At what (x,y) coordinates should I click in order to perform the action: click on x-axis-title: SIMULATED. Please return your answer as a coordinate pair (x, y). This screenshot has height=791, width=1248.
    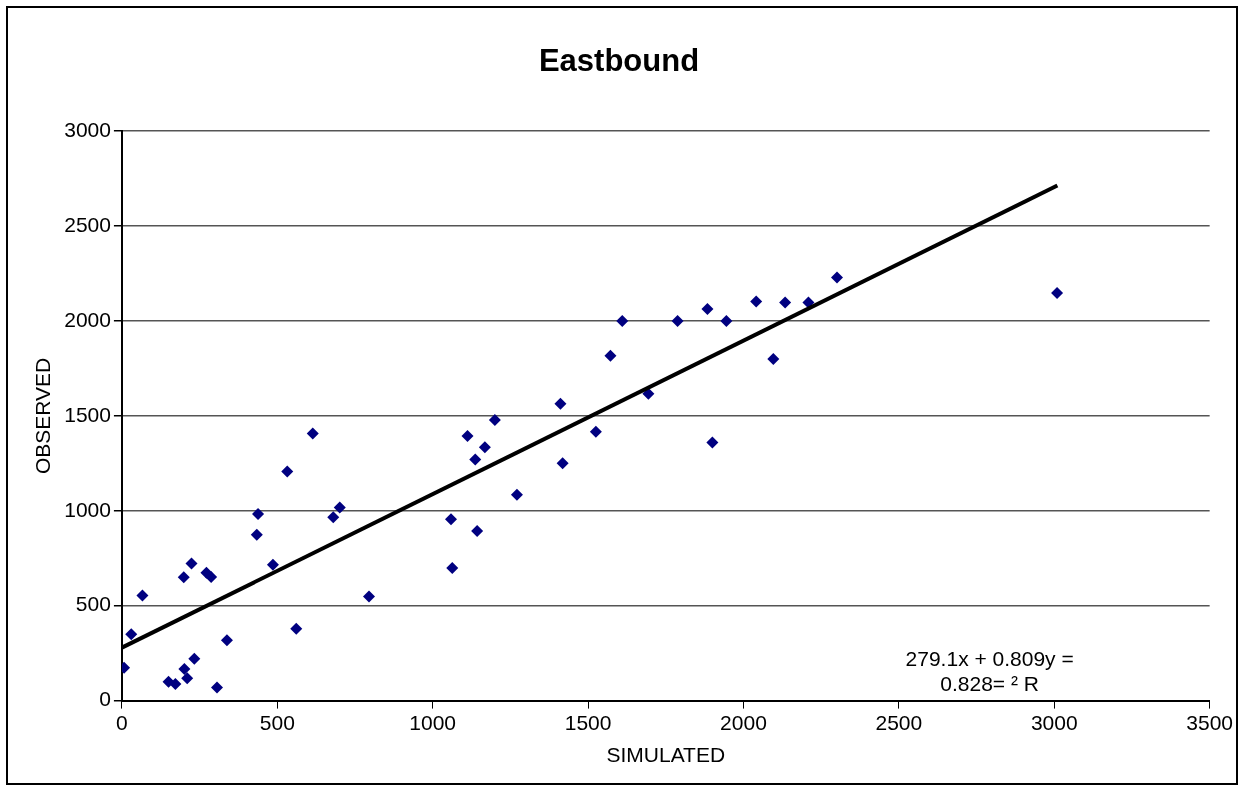
    Looking at the image, I should click on (666, 755).